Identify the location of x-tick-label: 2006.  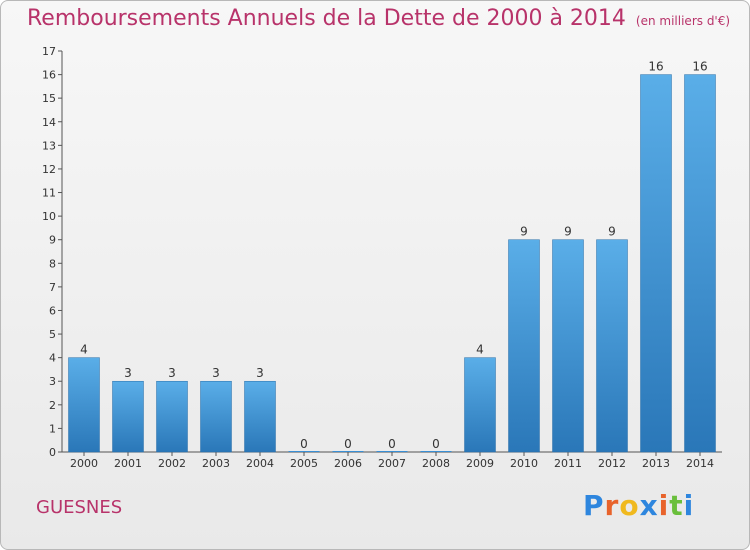
(348, 463).